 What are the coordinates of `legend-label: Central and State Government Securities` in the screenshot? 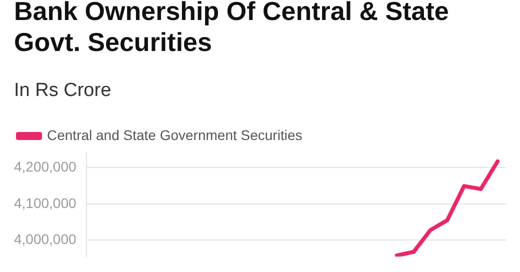 It's located at (174, 134).